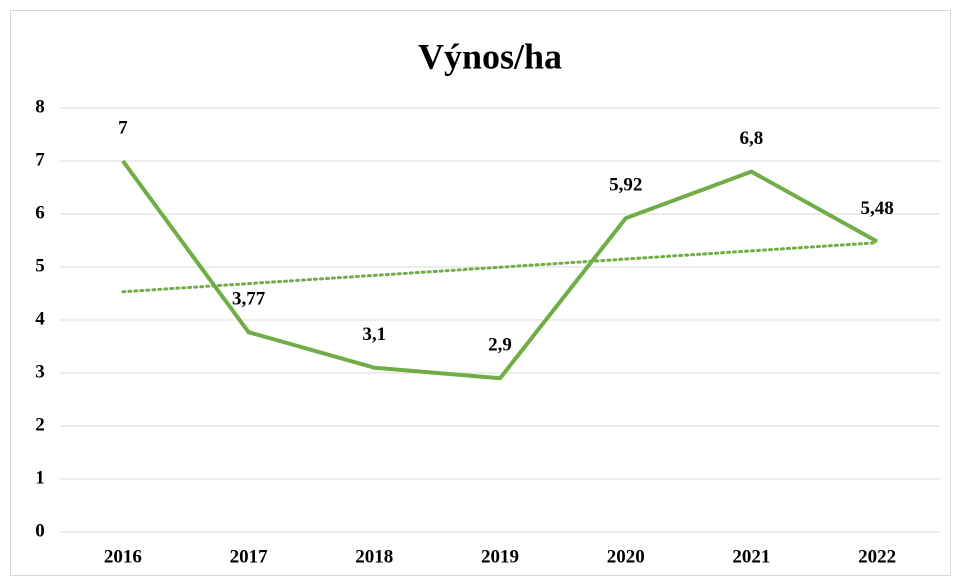 Image resolution: width=961 pixels, height=581 pixels. I want to click on y-tick-label: 0, so click(40, 530).